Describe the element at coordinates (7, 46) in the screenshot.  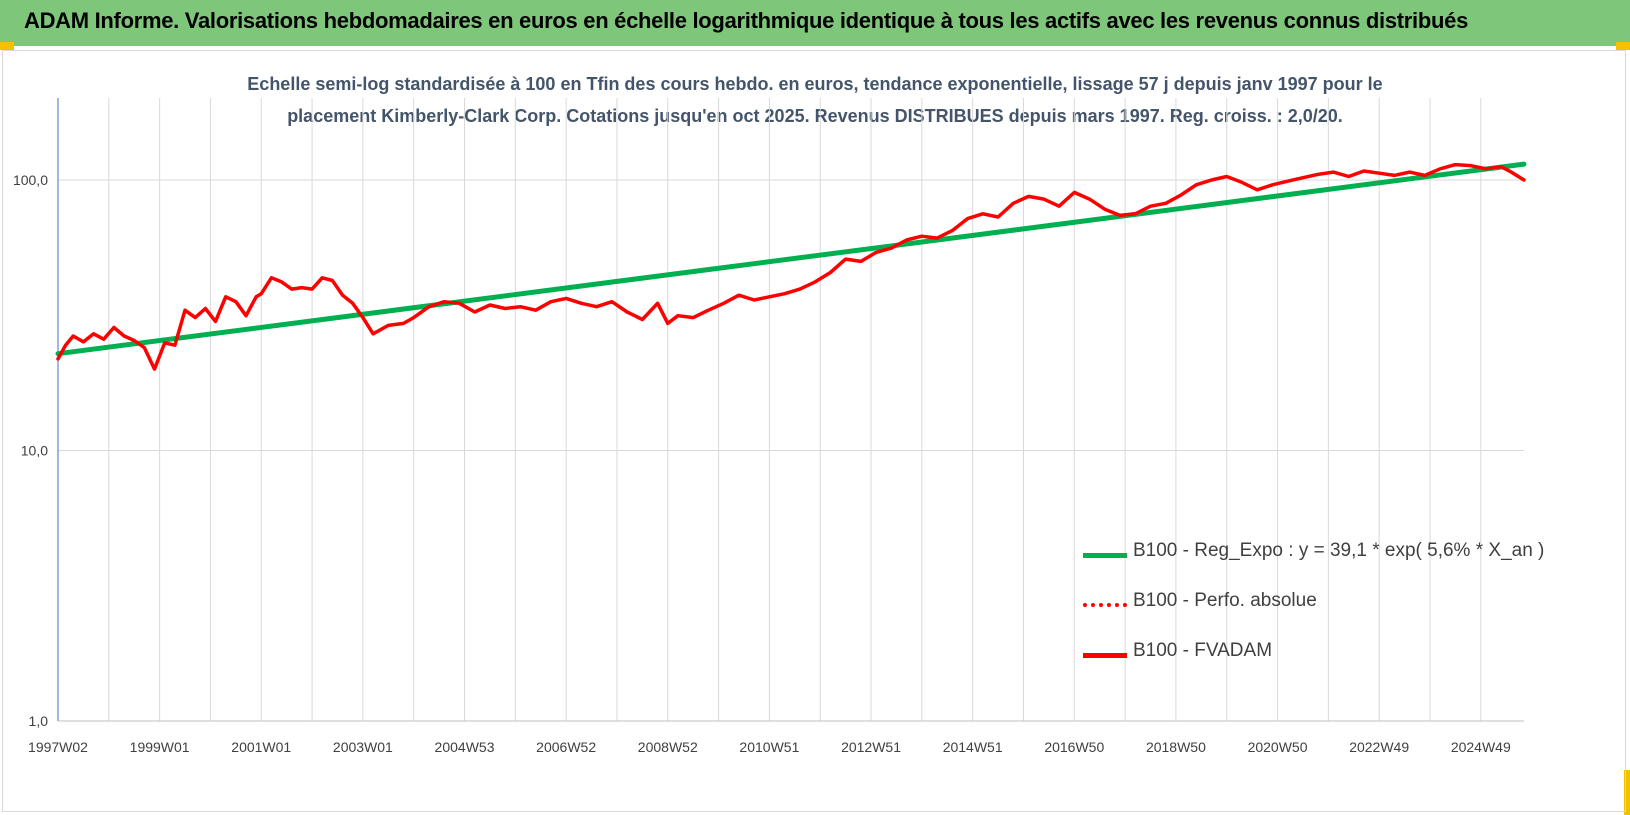
I see `corner-marker-left` at that location.